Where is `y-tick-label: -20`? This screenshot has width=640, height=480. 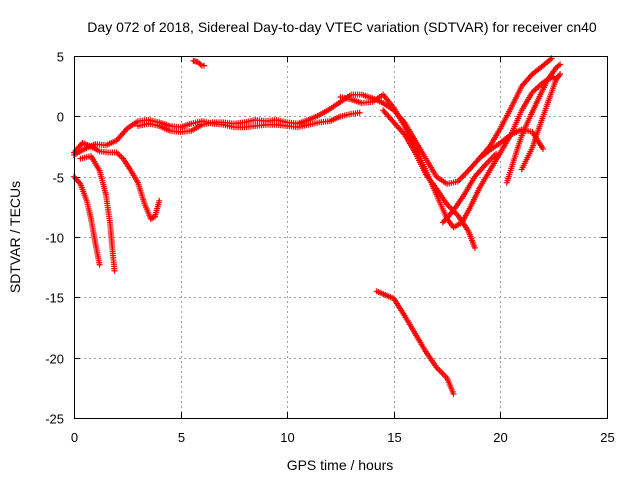 y-tick-label: -20 is located at coordinates (54, 359).